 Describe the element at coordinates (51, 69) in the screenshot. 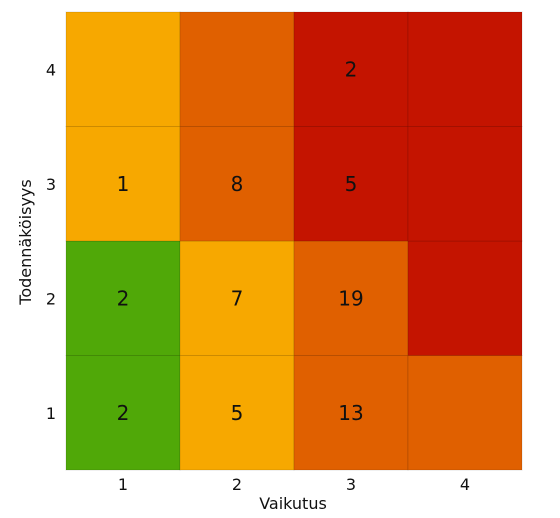

I see `y-tick-label: 4` at that location.